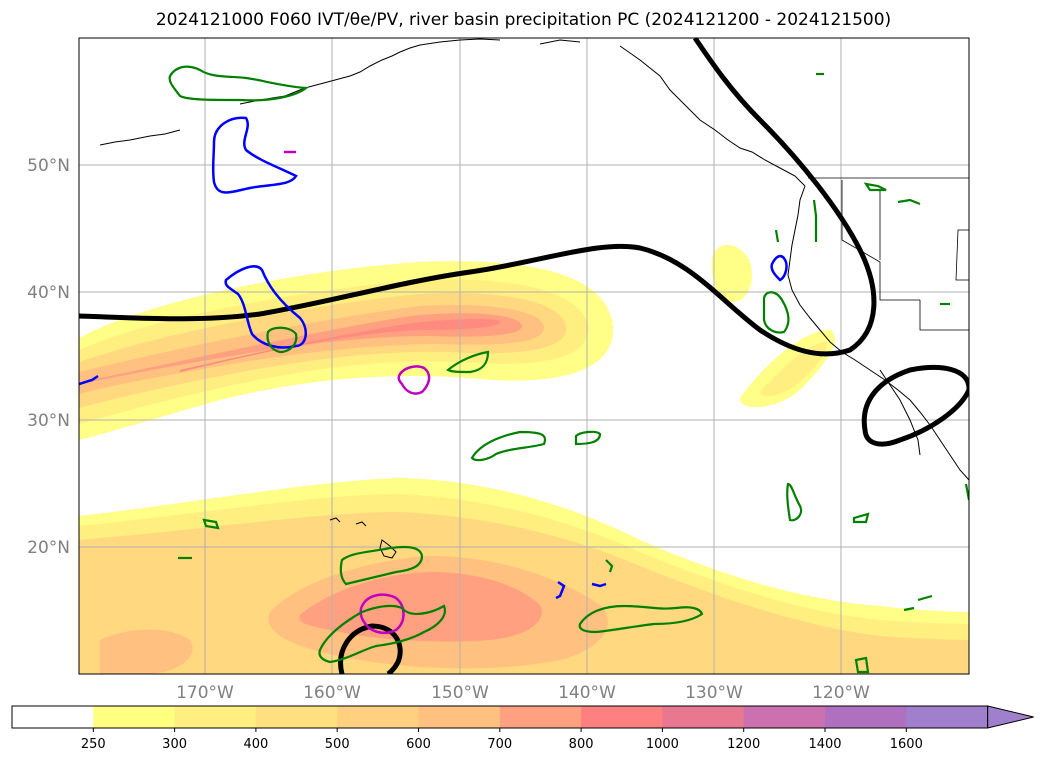 The image size is (1047, 767). What do you see at coordinates (174, 744) in the screenshot?
I see `colorbar-tick-label: 300` at bounding box center [174, 744].